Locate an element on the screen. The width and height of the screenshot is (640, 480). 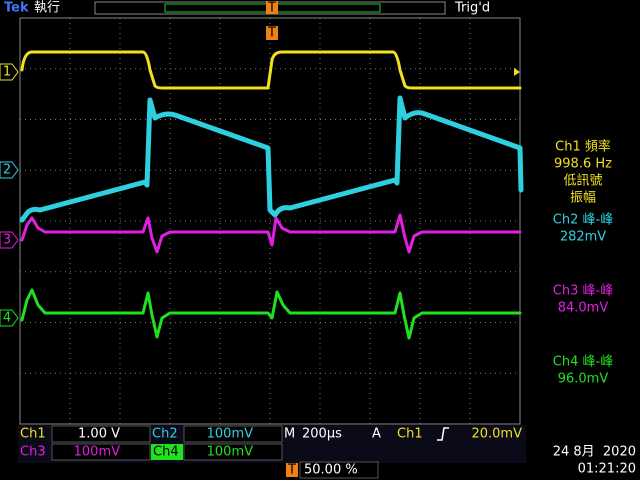
measurement-label: Ch3 峰-峰 is located at coordinates (583, 291).